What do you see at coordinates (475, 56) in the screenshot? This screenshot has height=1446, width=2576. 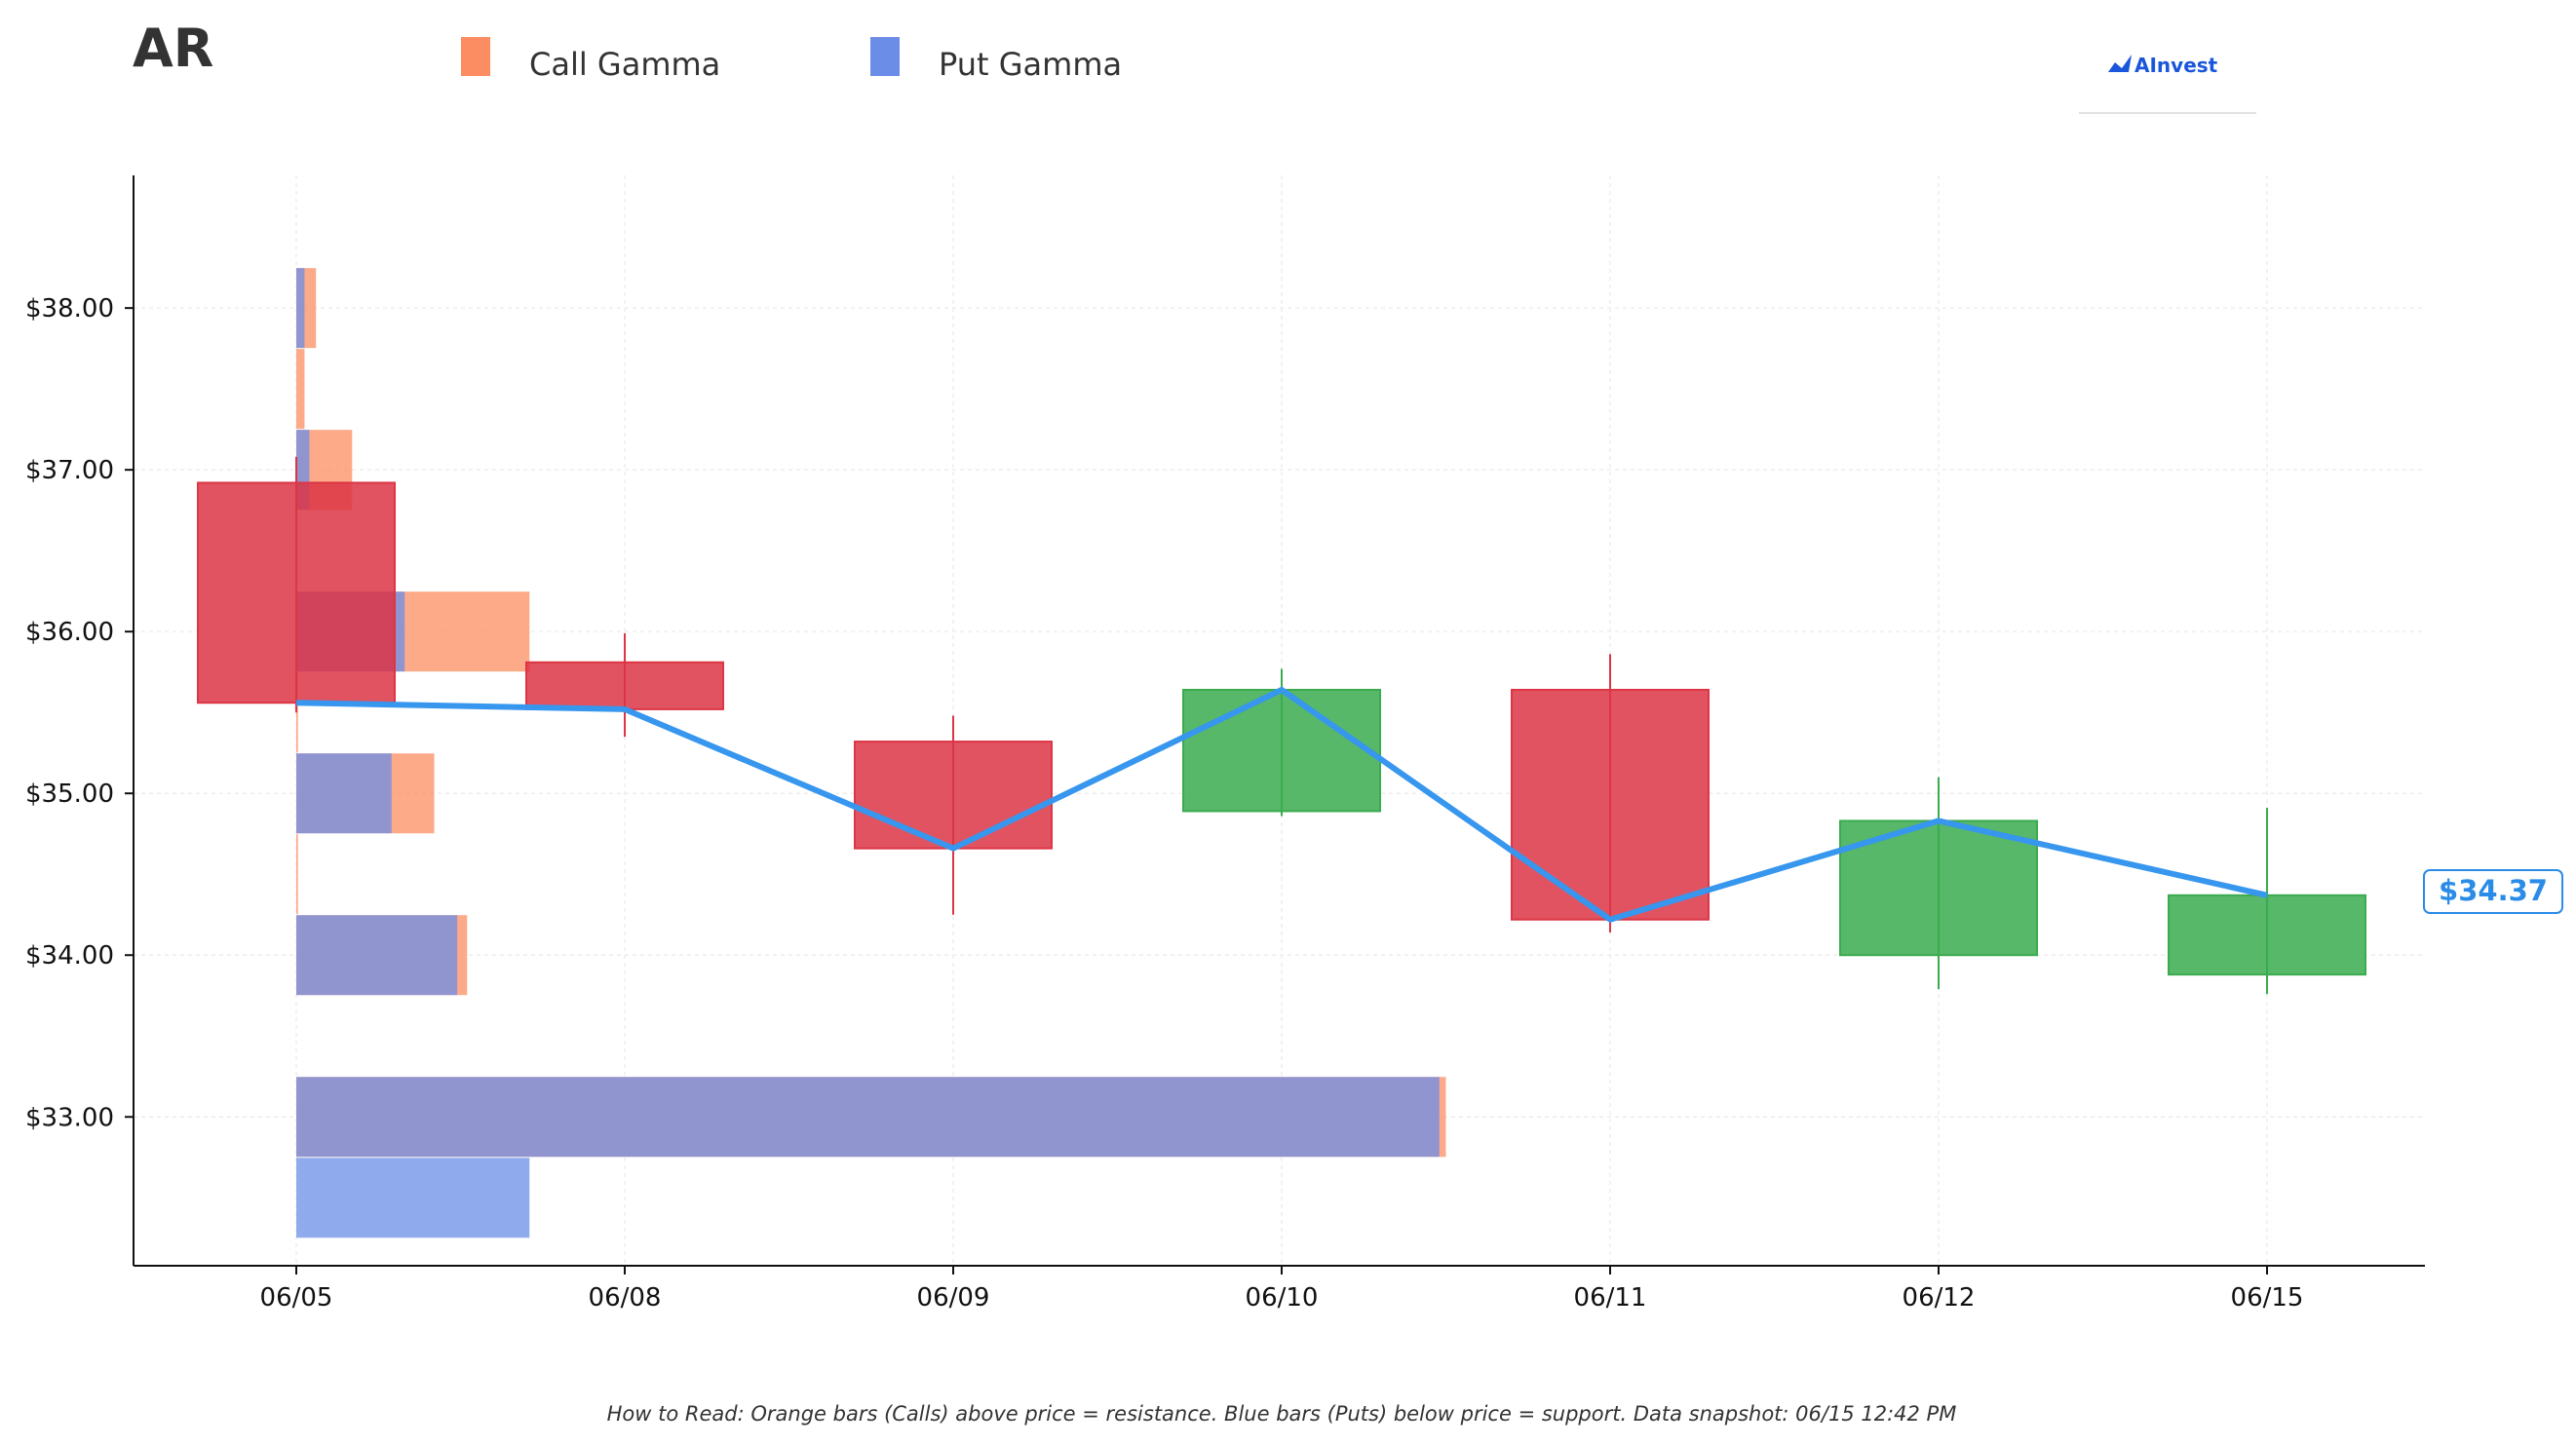 I see `legend-swatch-call` at bounding box center [475, 56].